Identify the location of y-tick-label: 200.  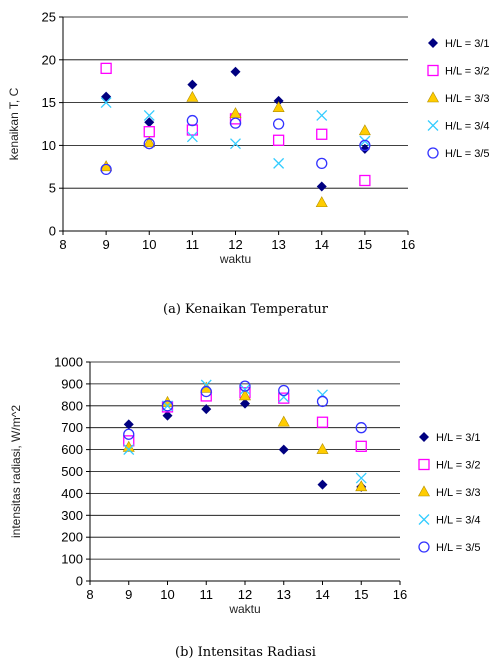
(72, 537).